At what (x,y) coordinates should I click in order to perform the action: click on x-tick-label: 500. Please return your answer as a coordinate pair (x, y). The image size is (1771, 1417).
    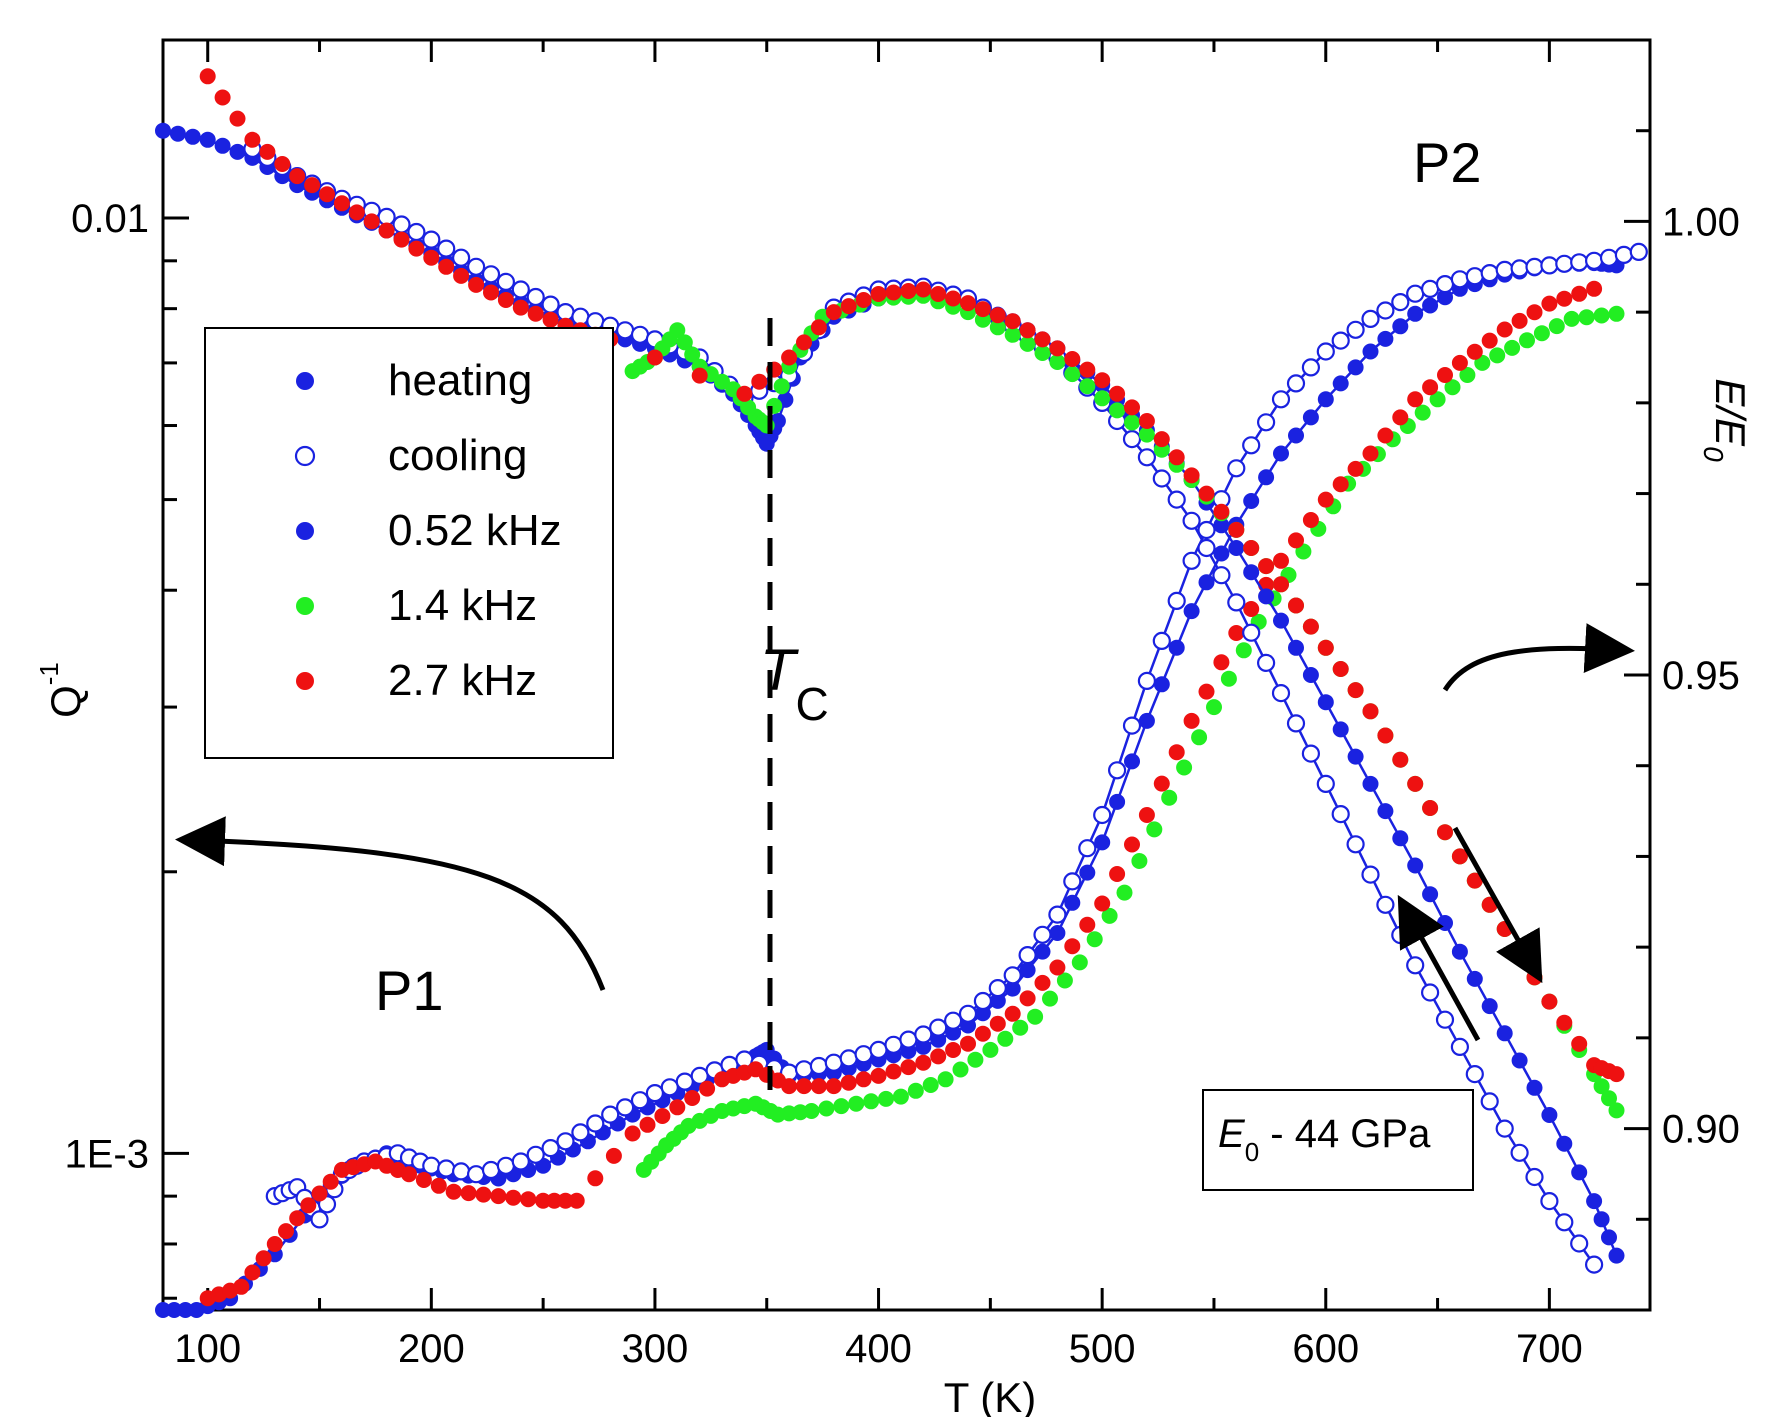
    Looking at the image, I should click on (1102, 1349).